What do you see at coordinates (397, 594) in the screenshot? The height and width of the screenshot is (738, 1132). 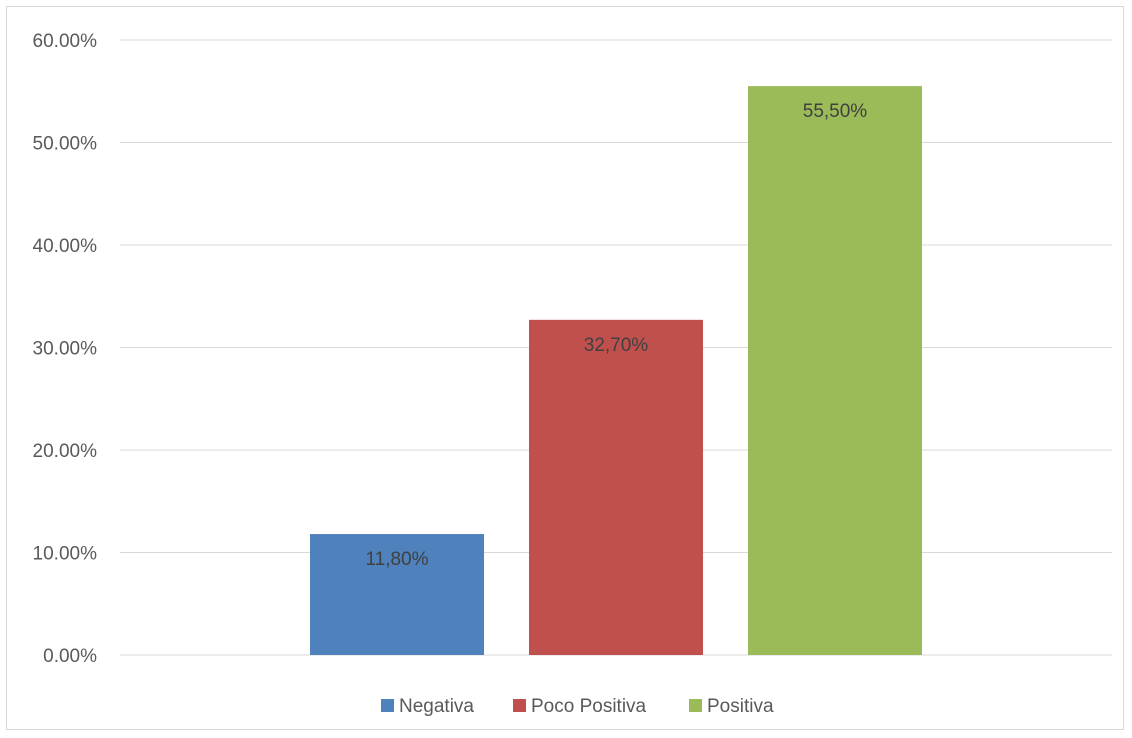 I see `bar-negativa` at bounding box center [397, 594].